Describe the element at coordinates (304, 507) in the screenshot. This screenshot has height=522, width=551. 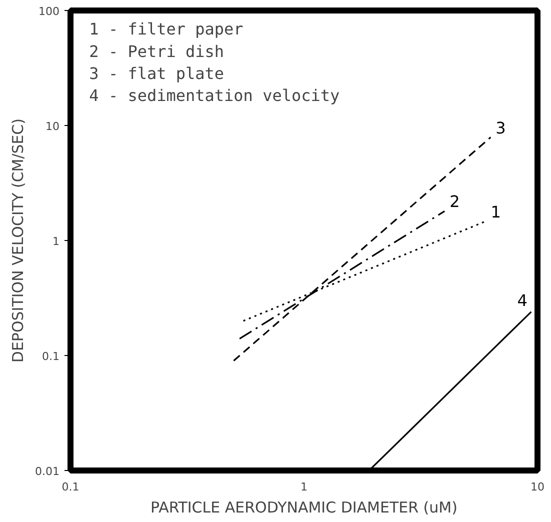
I see `x-axis-title: PARTICLE AERODYNAMIC DIAMETER (uM)` at that location.